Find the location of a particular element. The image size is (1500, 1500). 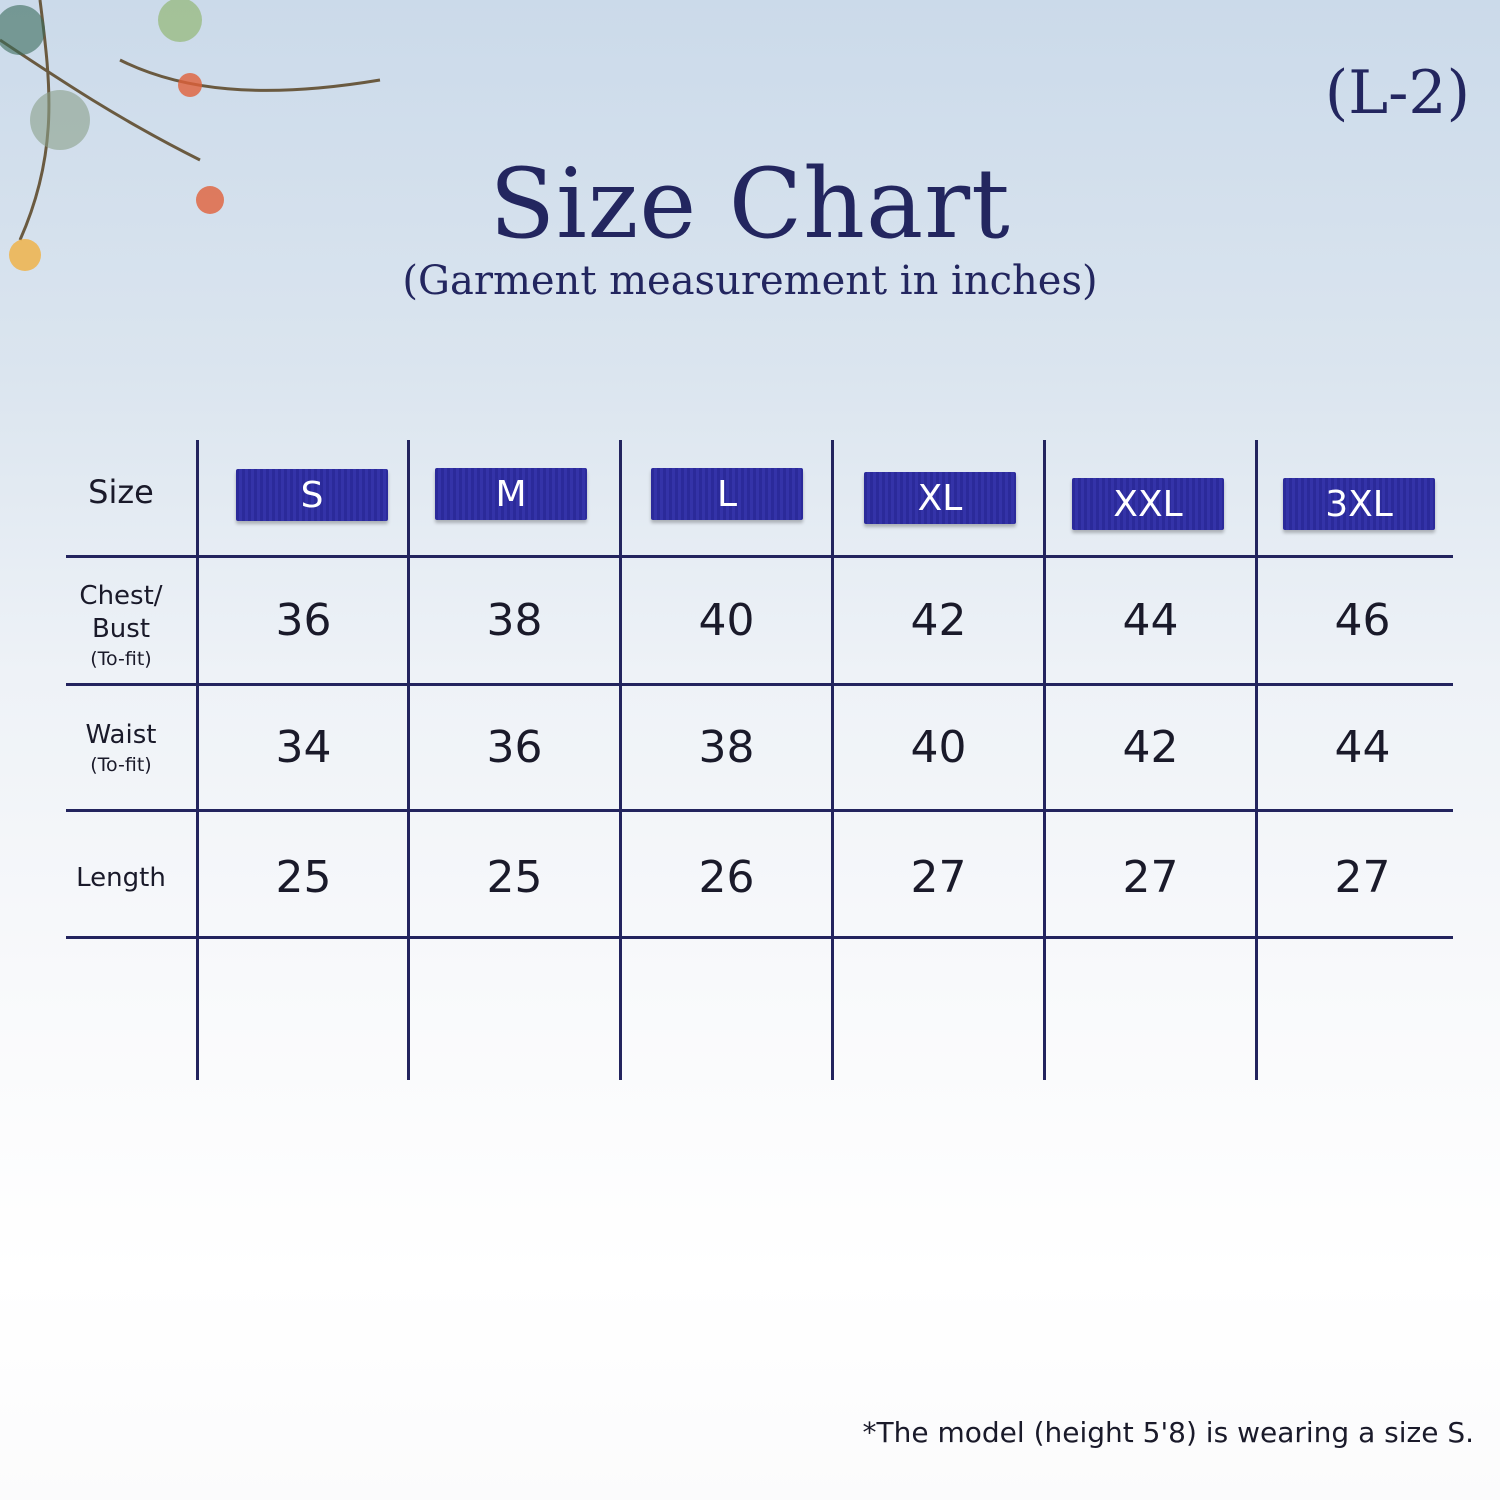

table-cell: 34 is located at coordinates (303, 747).